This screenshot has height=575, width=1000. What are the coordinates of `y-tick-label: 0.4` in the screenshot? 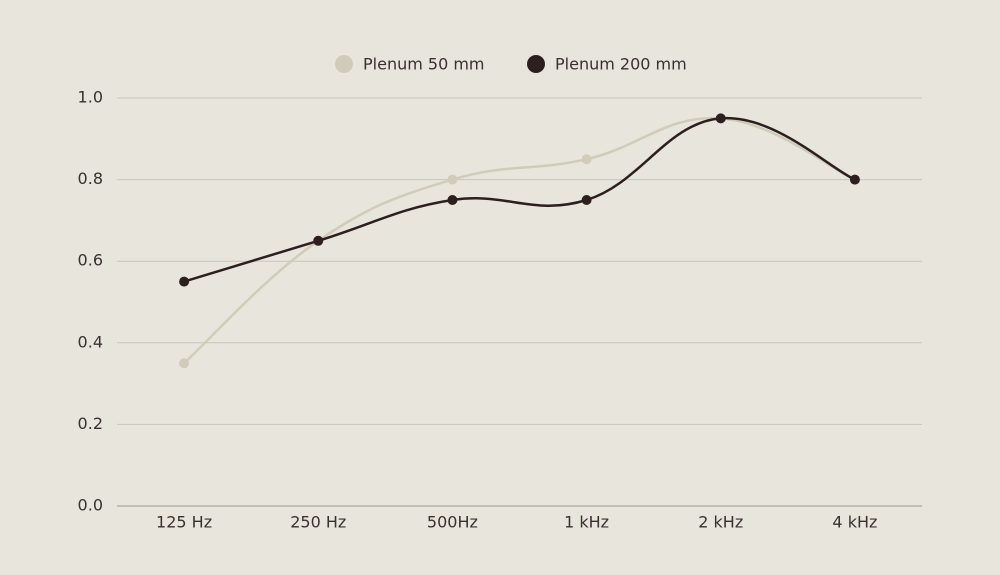 It's located at (90, 341).